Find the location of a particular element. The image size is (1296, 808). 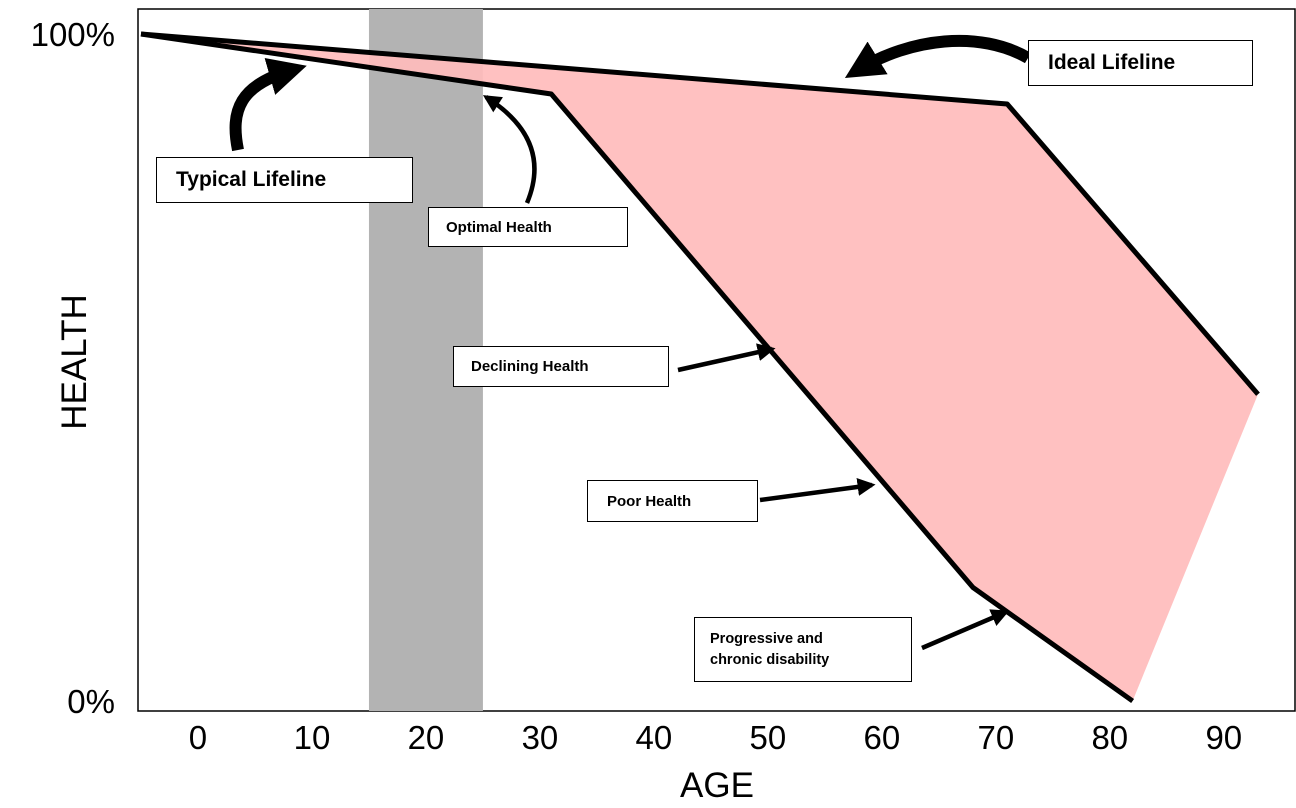

label-ideal-lifeline: Ideal Lifeline is located at coordinates (1140, 63).